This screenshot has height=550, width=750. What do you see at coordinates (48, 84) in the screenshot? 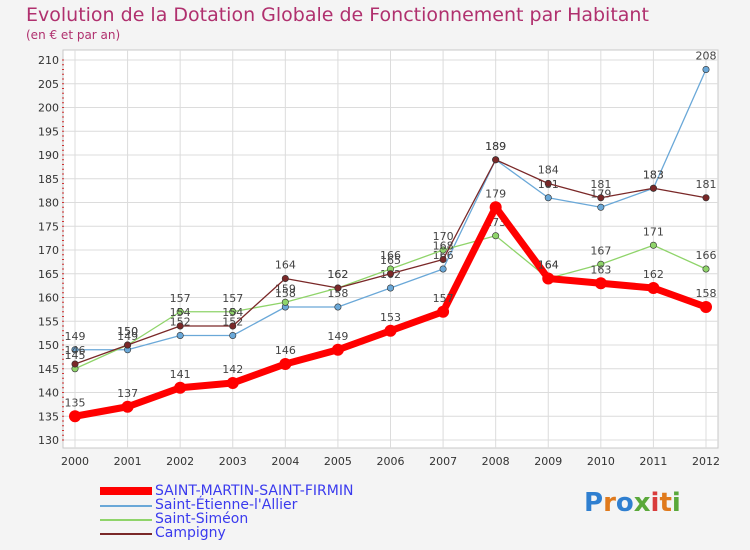
I see `y-tick-label: 205` at bounding box center [48, 84].